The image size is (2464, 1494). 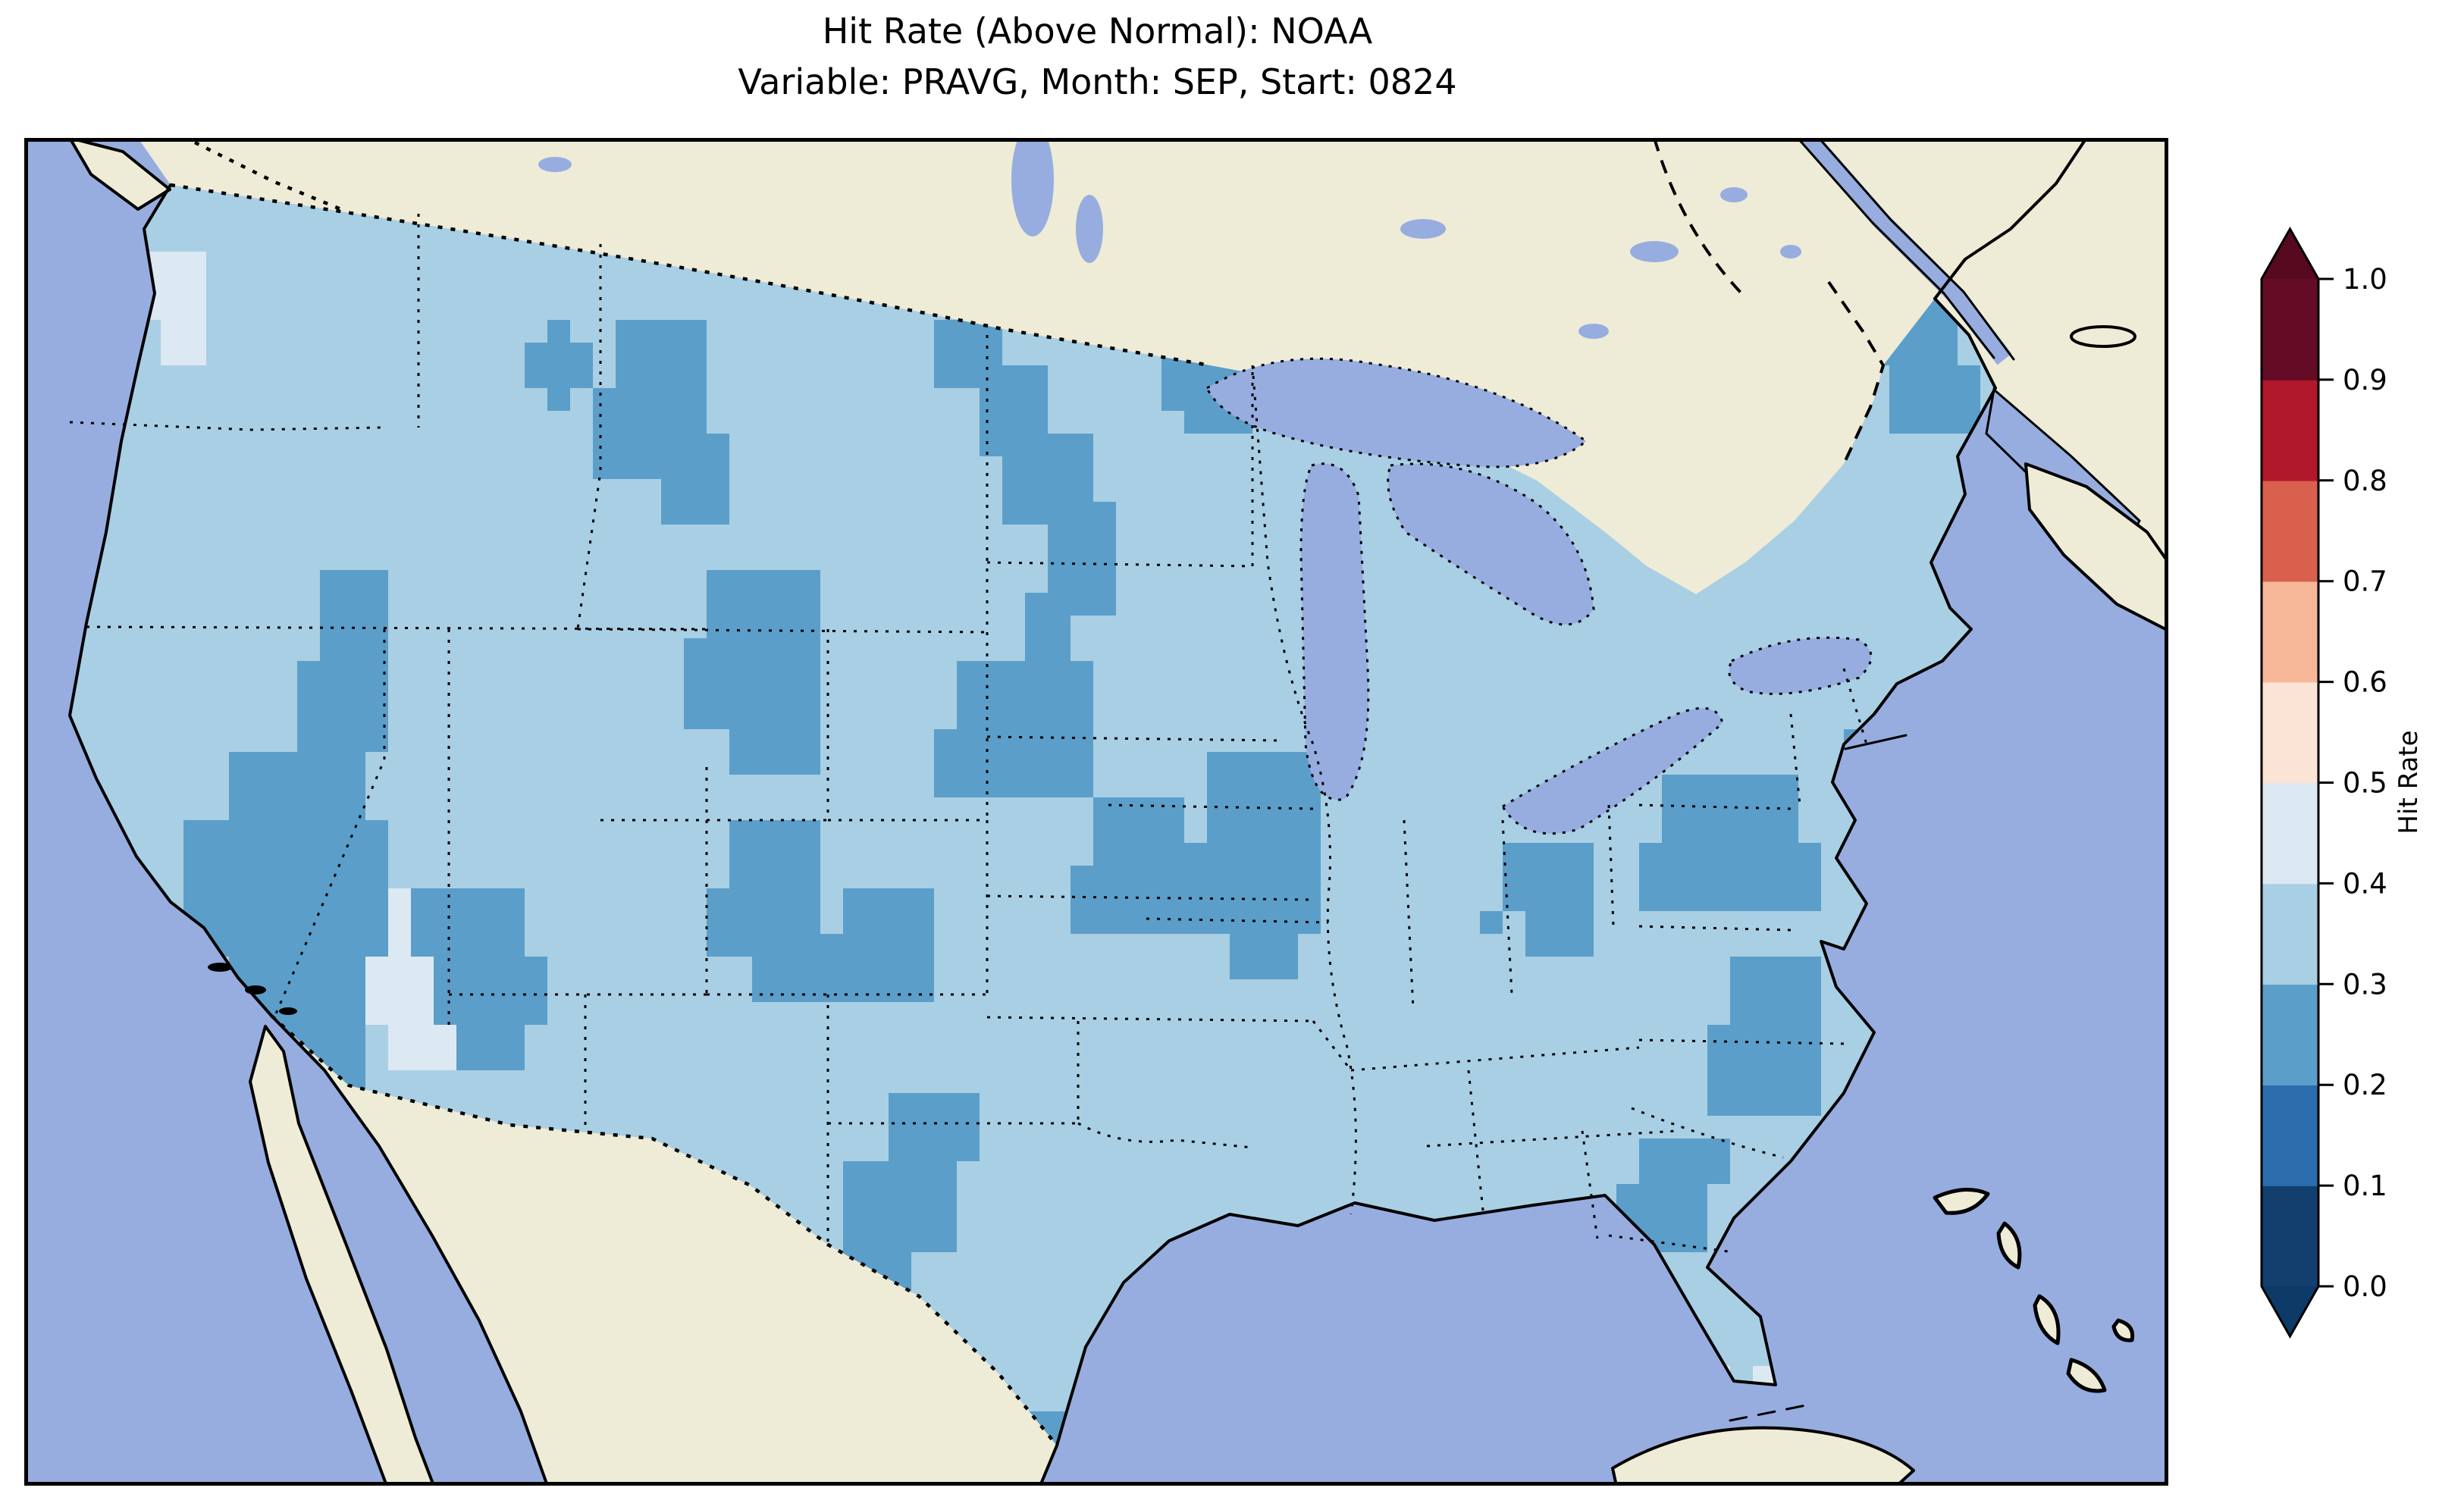 I want to click on florida-keys, so click(x=1768, y=1413).